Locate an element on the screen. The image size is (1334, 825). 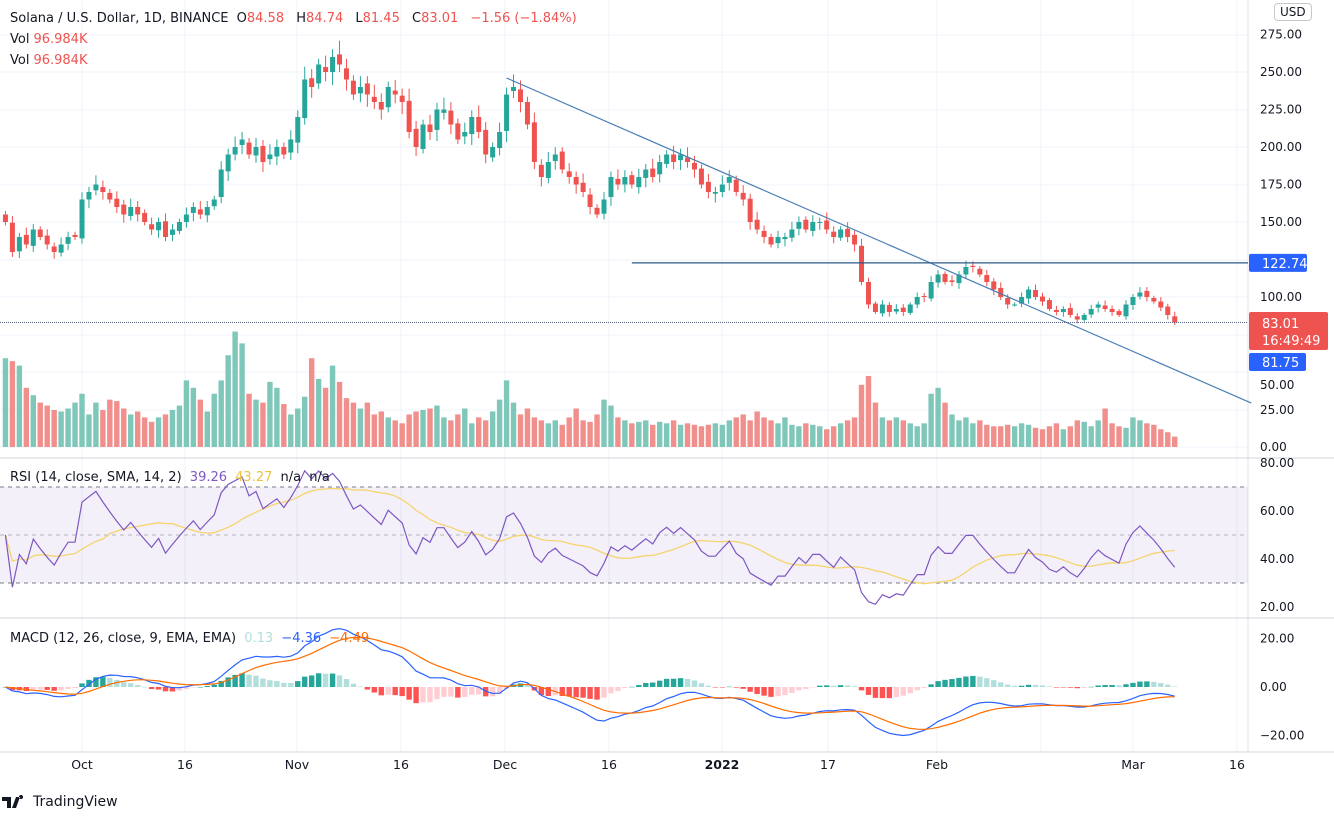
macd-axis-label: 0.00 is located at coordinates (1273, 687).